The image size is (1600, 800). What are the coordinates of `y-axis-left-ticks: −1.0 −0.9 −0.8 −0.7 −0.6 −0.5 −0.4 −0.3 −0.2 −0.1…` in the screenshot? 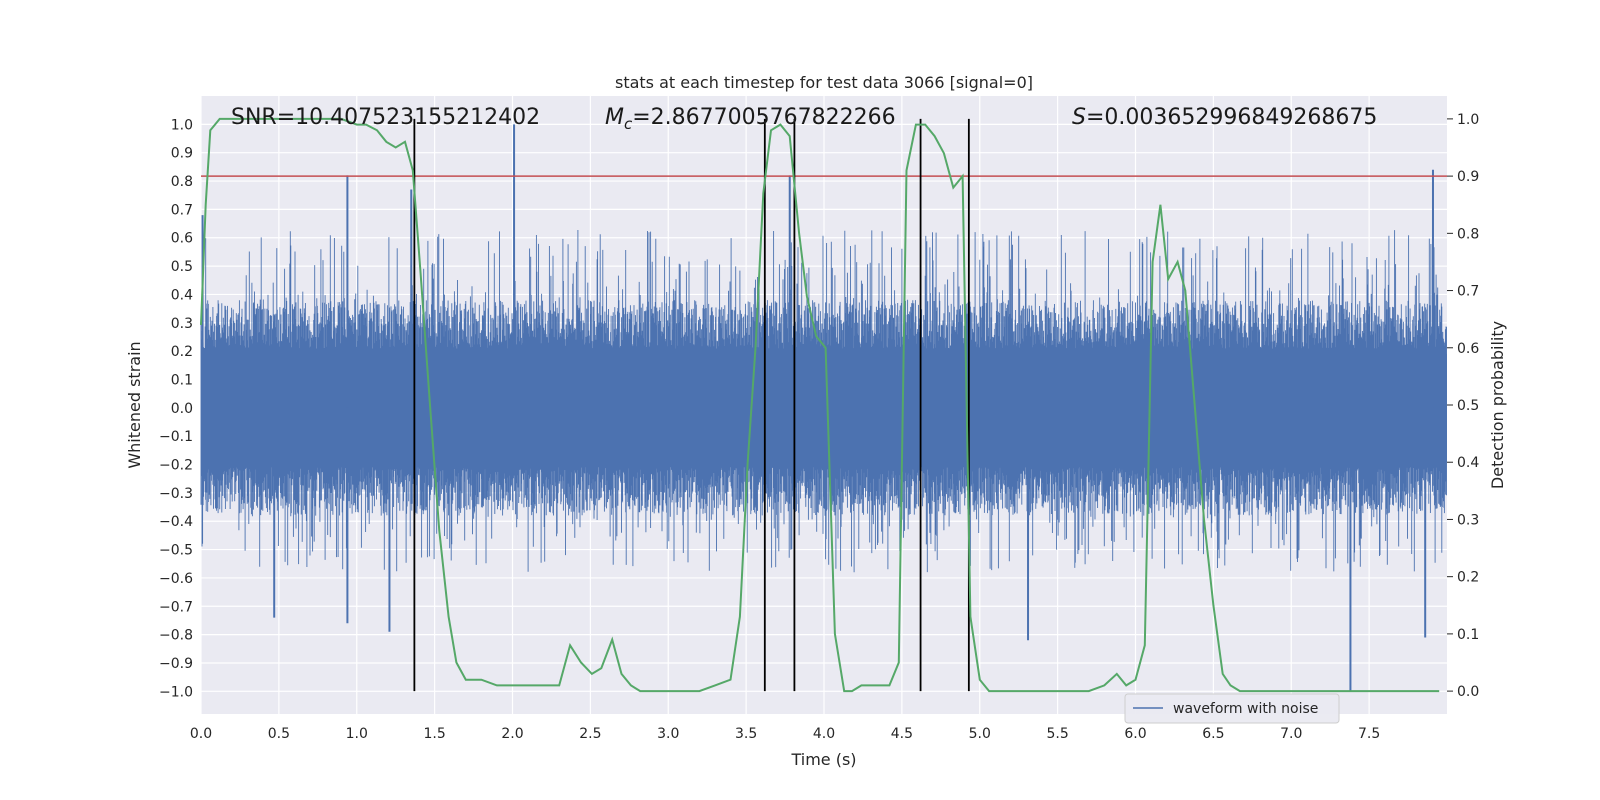 It's located at (176, 408).